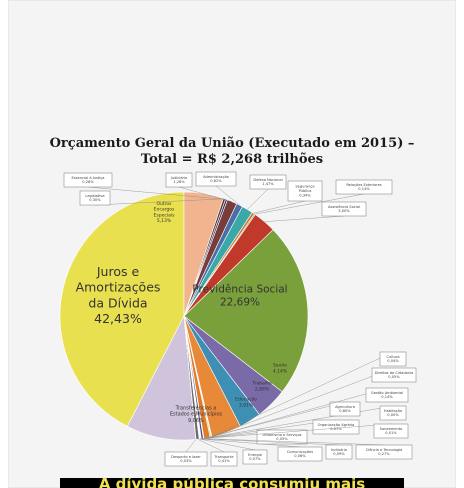  I want to click on label-ciencia-e-tecnologia-text: 0,27%, so click(384, 454).